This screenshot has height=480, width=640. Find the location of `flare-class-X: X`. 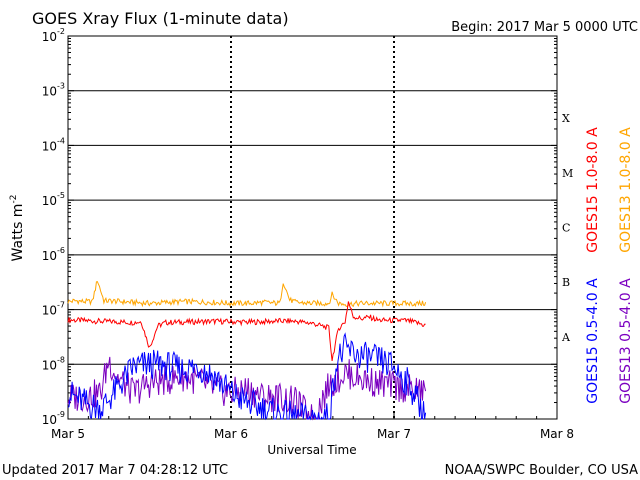

flare-class-X: X is located at coordinates (566, 118).